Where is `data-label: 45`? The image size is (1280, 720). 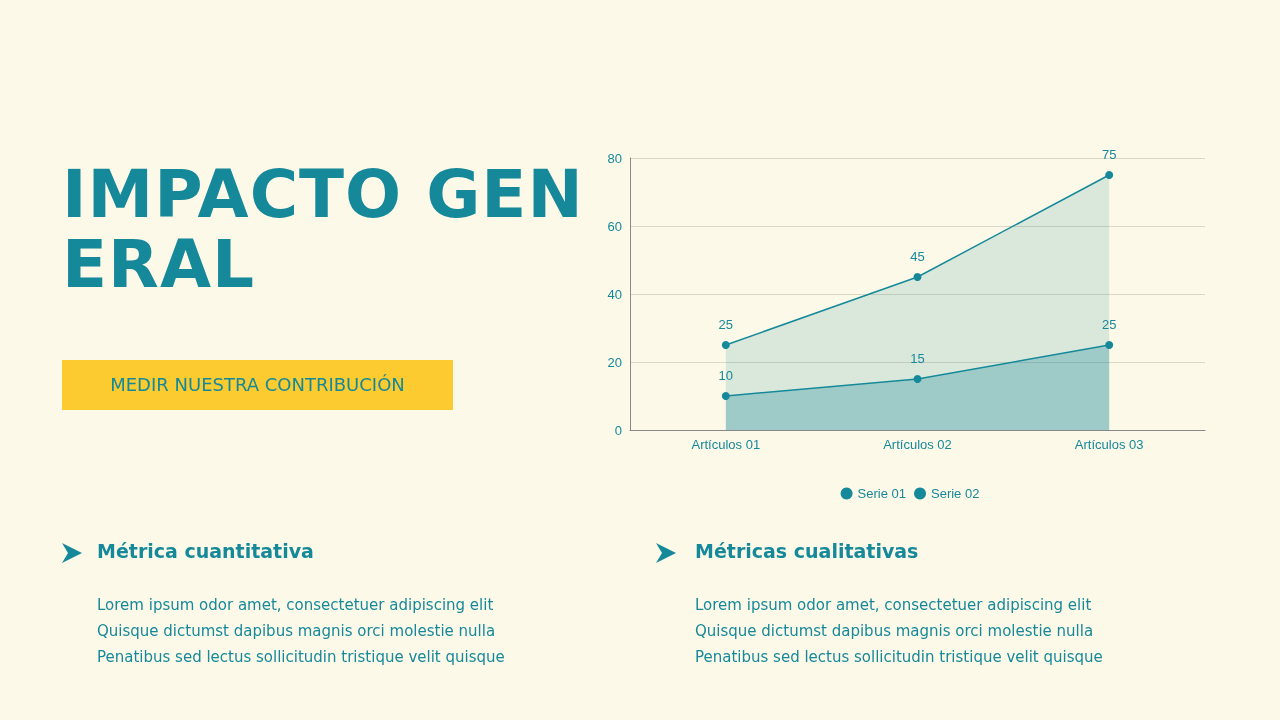 data-label: 45 is located at coordinates (917, 256).